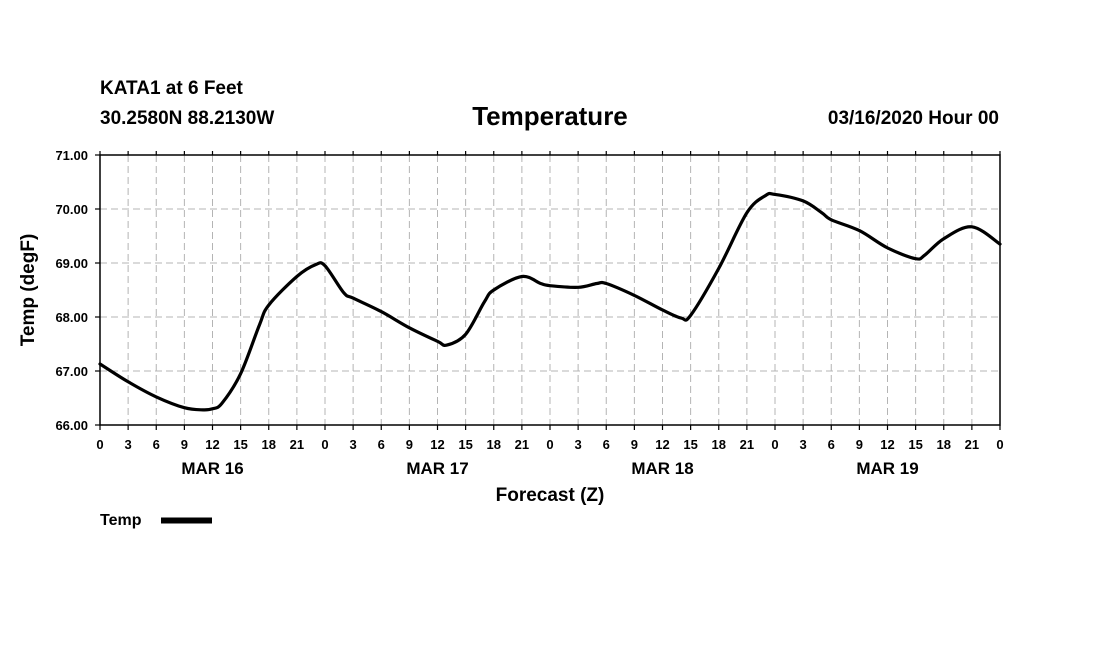 The height and width of the screenshot is (650, 1100). Describe the element at coordinates (437, 468) in the screenshot. I see `date-label: MAR 17` at that location.